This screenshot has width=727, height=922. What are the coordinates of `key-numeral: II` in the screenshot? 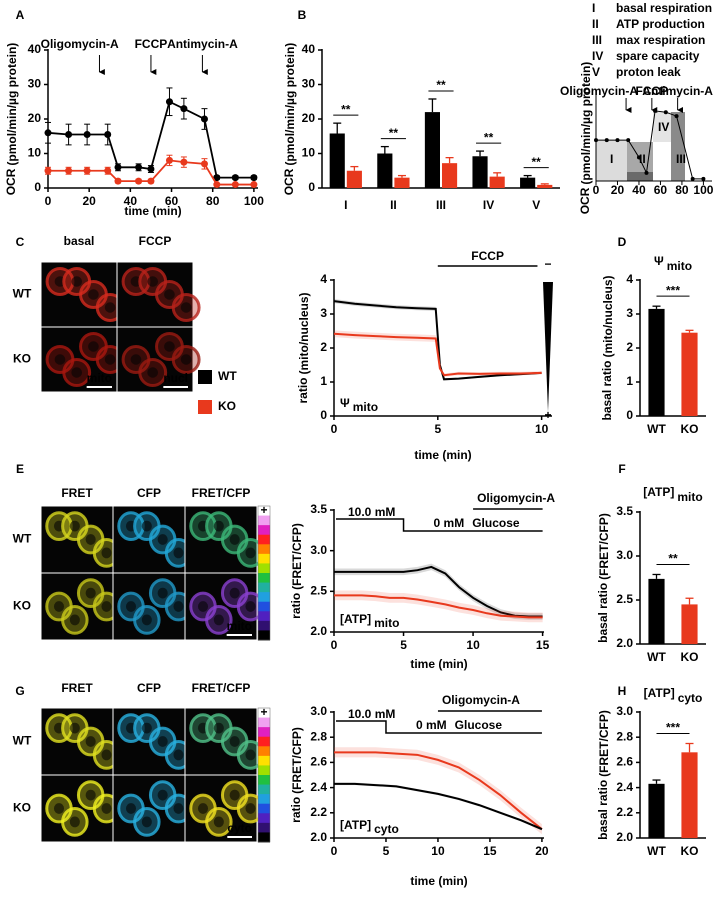 It's located at (595, 24).